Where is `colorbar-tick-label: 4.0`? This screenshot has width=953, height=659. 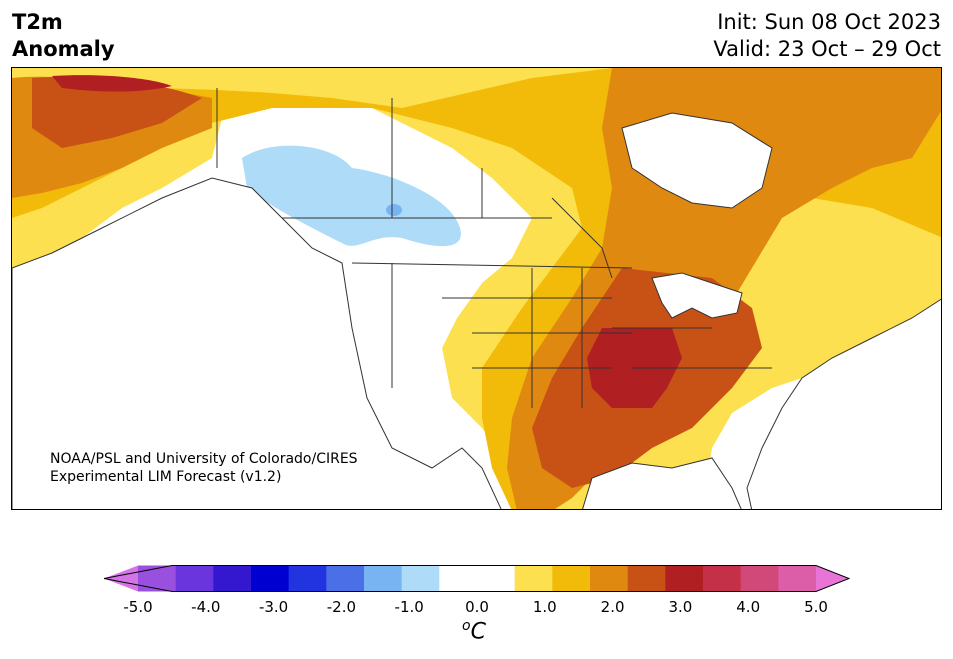
colorbar-tick-label: 4.0 is located at coordinates (748, 607).